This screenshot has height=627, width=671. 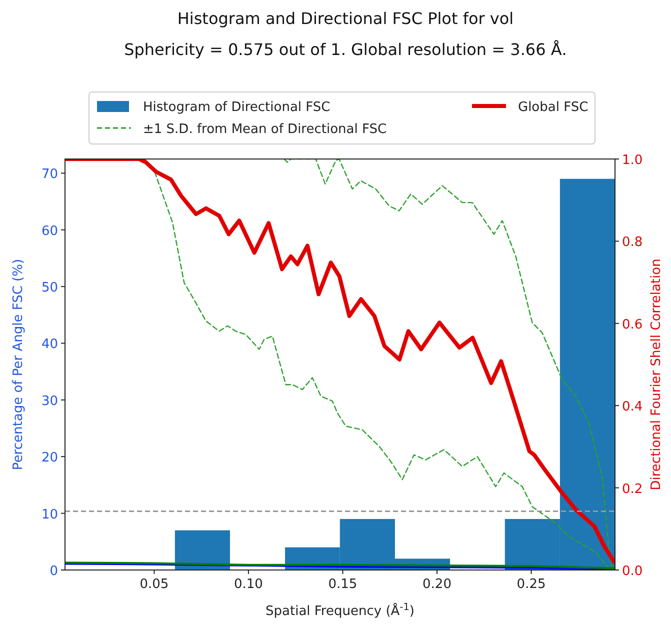 What do you see at coordinates (553, 107) in the screenshot?
I see `legend-label: Global FSC` at bounding box center [553, 107].